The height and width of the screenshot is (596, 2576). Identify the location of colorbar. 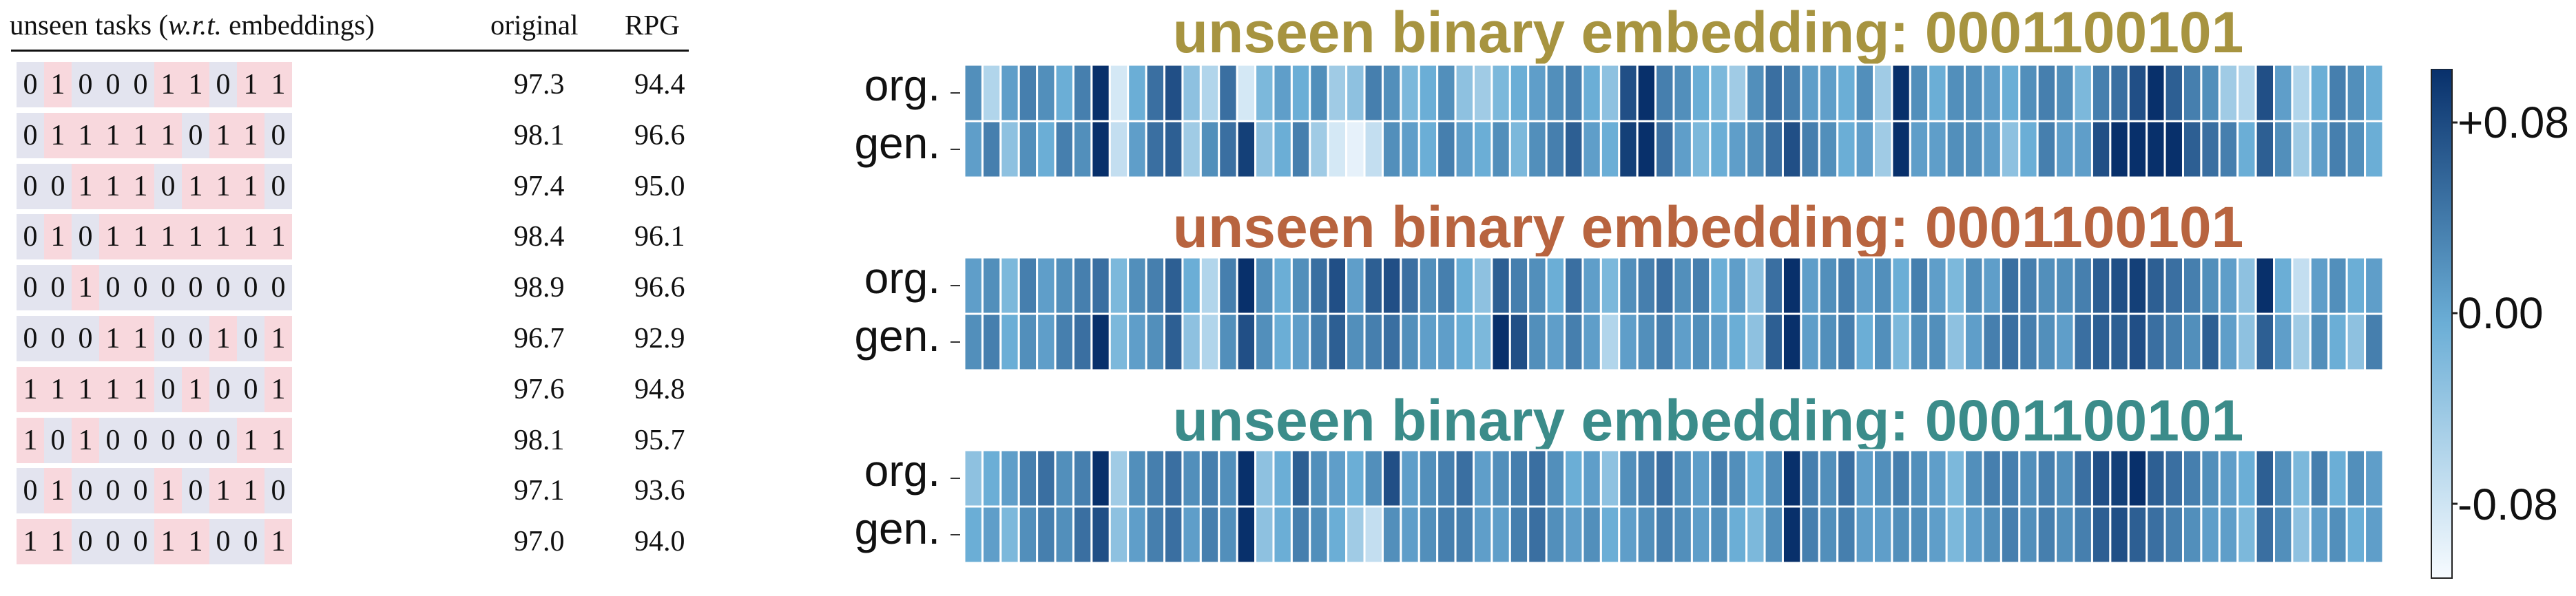
(2444, 324).